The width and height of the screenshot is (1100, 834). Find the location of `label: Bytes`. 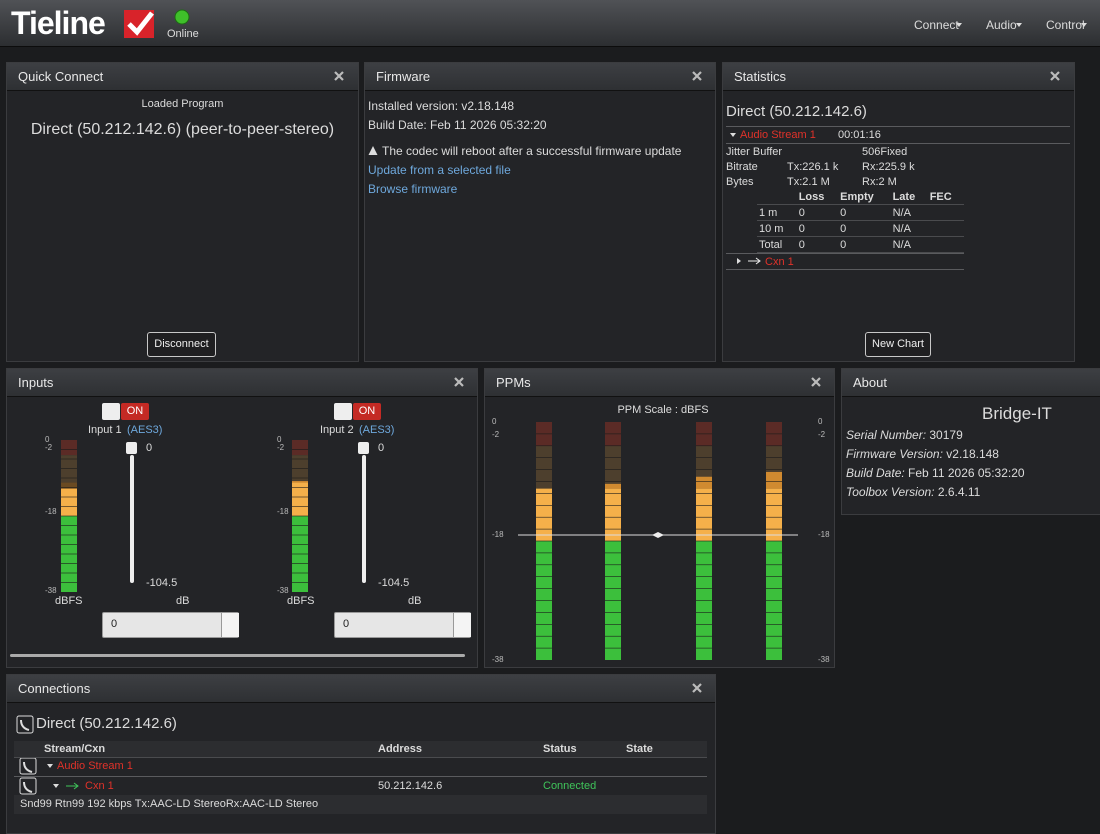

label: Bytes is located at coordinates (740, 182).